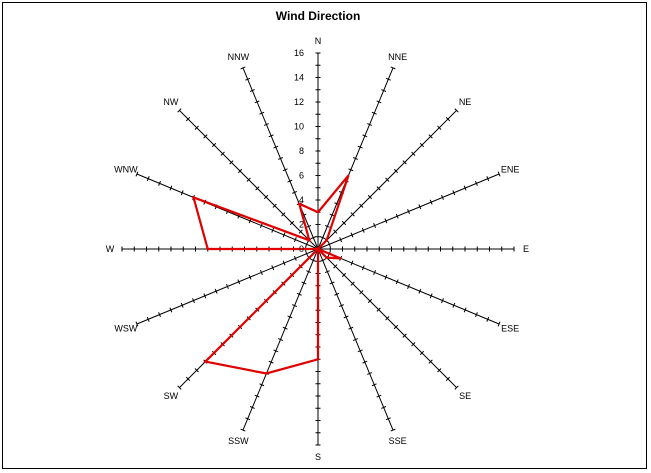 The width and height of the screenshot is (651, 473). What do you see at coordinates (301, 176) in the screenshot?
I see `radial-tick-label: 6` at bounding box center [301, 176].